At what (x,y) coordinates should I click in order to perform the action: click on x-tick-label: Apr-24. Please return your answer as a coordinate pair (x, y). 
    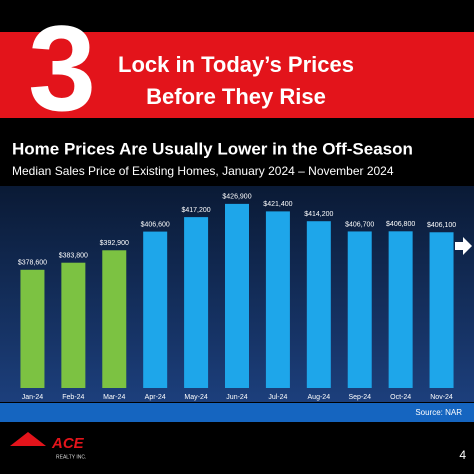
    Looking at the image, I should click on (155, 397).